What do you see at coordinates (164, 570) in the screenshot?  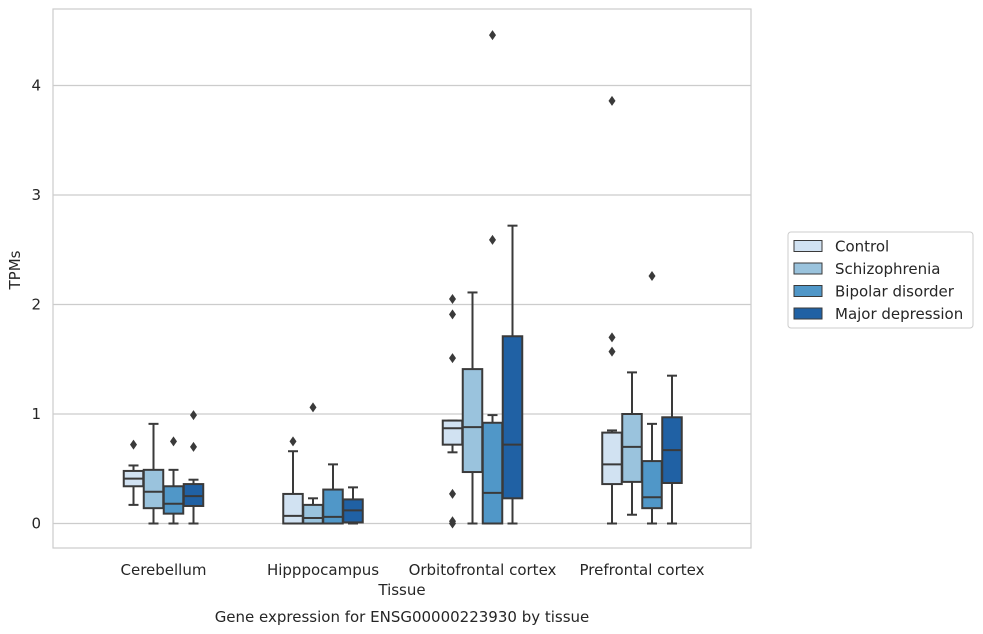 I see `x-tick-label: Cerebellum` at bounding box center [164, 570].